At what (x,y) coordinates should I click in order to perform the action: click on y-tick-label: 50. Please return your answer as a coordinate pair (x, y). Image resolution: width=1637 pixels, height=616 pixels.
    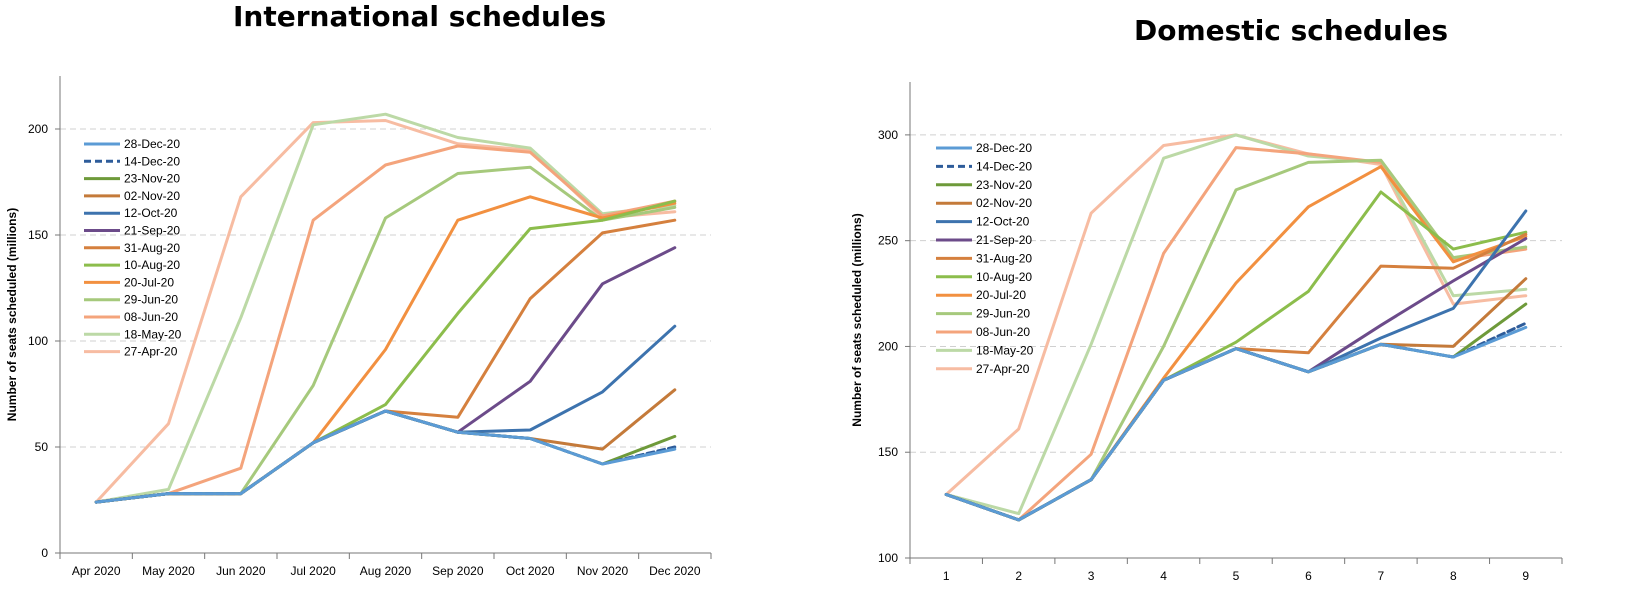
    Looking at the image, I should click on (42, 447).